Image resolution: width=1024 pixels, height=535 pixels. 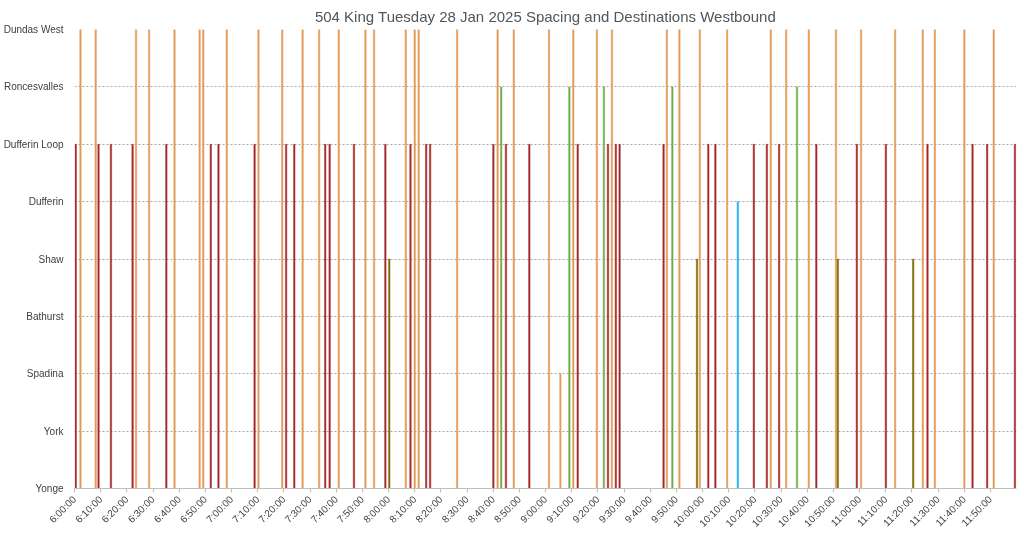 I want to click on text: Bathurst, so click(x=45, y=316).